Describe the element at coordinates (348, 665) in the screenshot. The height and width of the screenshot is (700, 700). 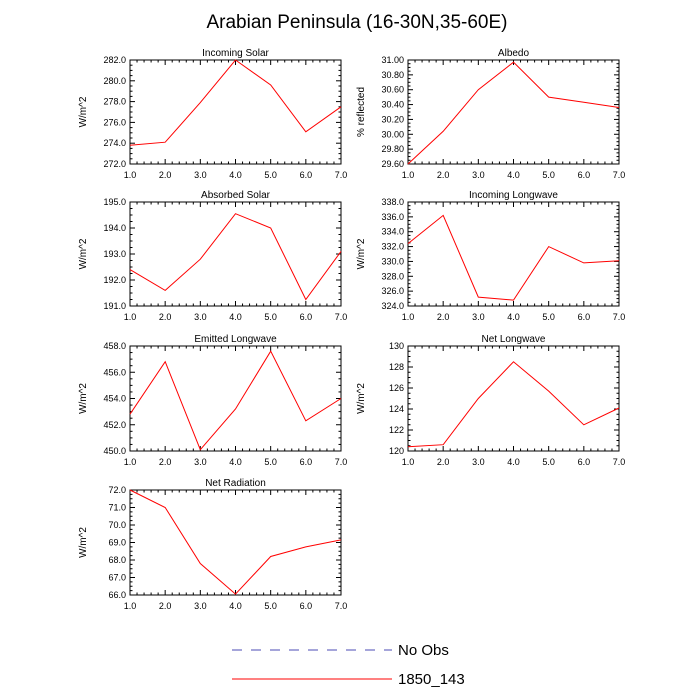
I see `legend: No Obs 1850_143` at that location.